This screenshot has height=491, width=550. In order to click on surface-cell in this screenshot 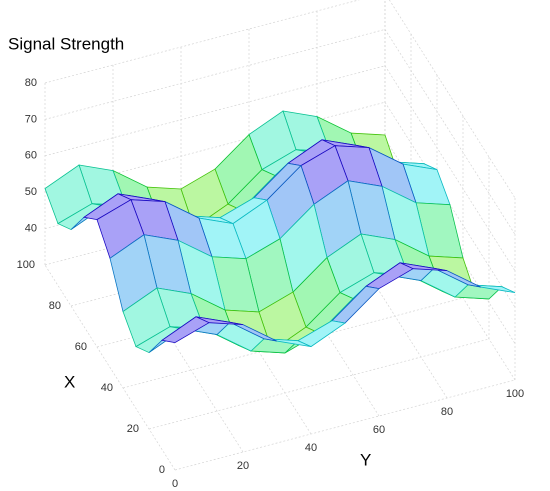, I will do `click(185, 330)`.